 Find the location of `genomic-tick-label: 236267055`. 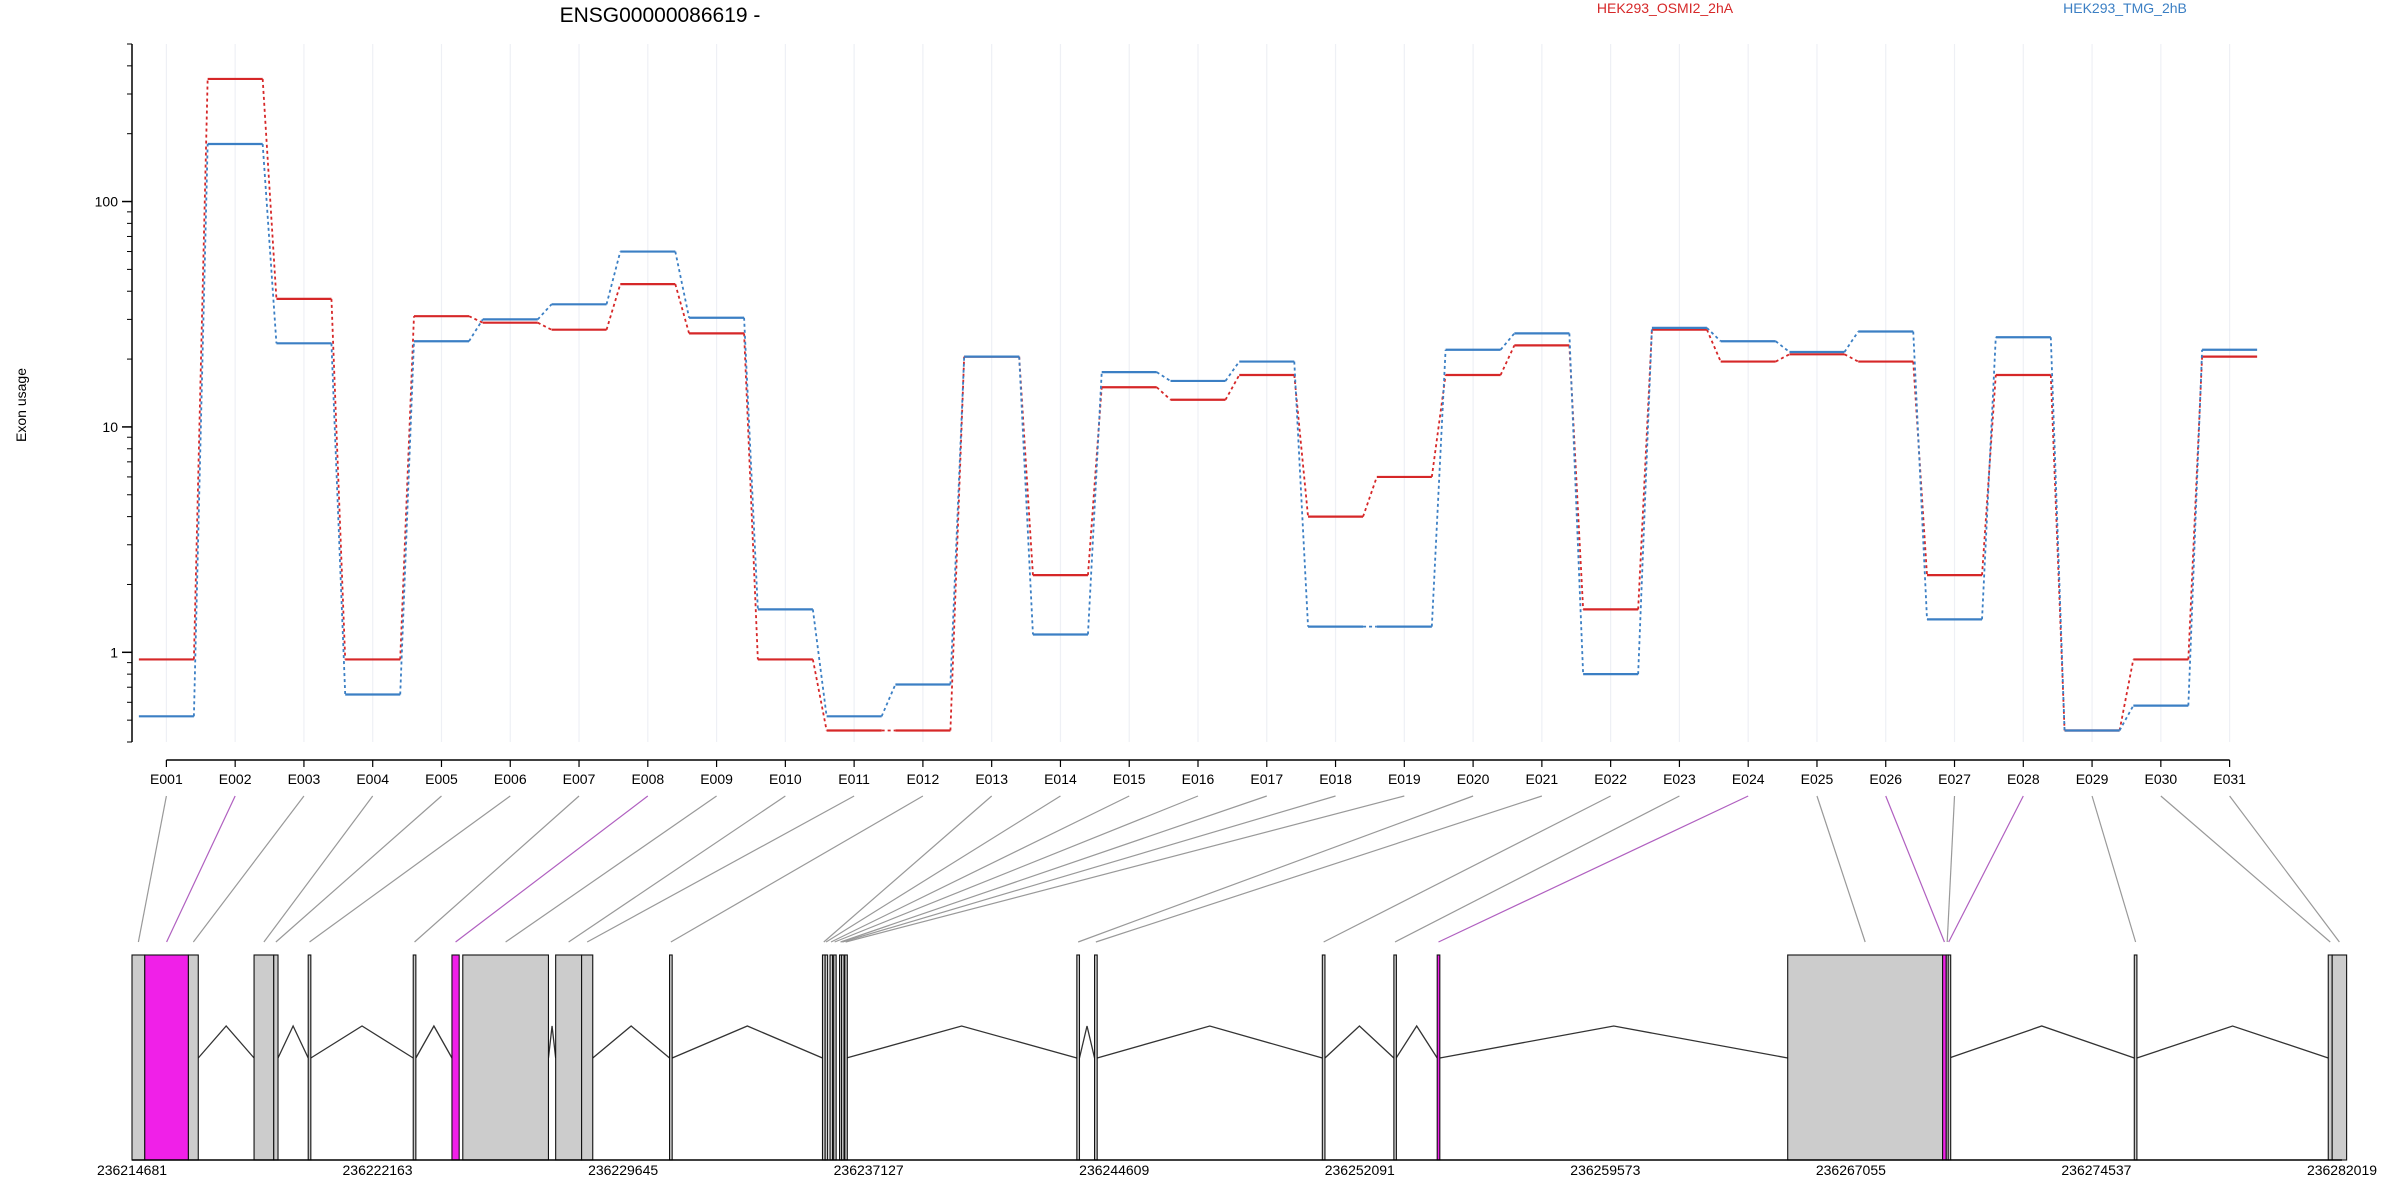

genomic-tick-label: 236267055 is located at coordinates (1851, 1170).